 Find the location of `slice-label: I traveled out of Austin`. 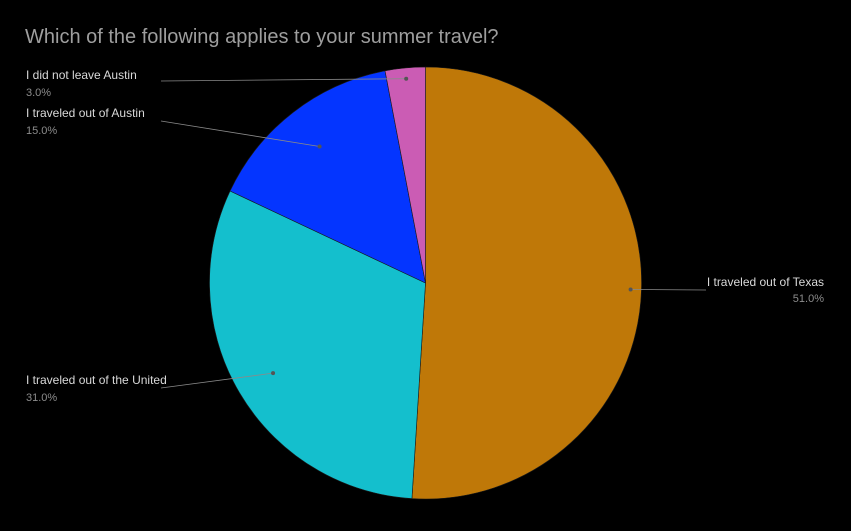

slice-label: I traveled out of Austin is located at coordinates (85, 113).